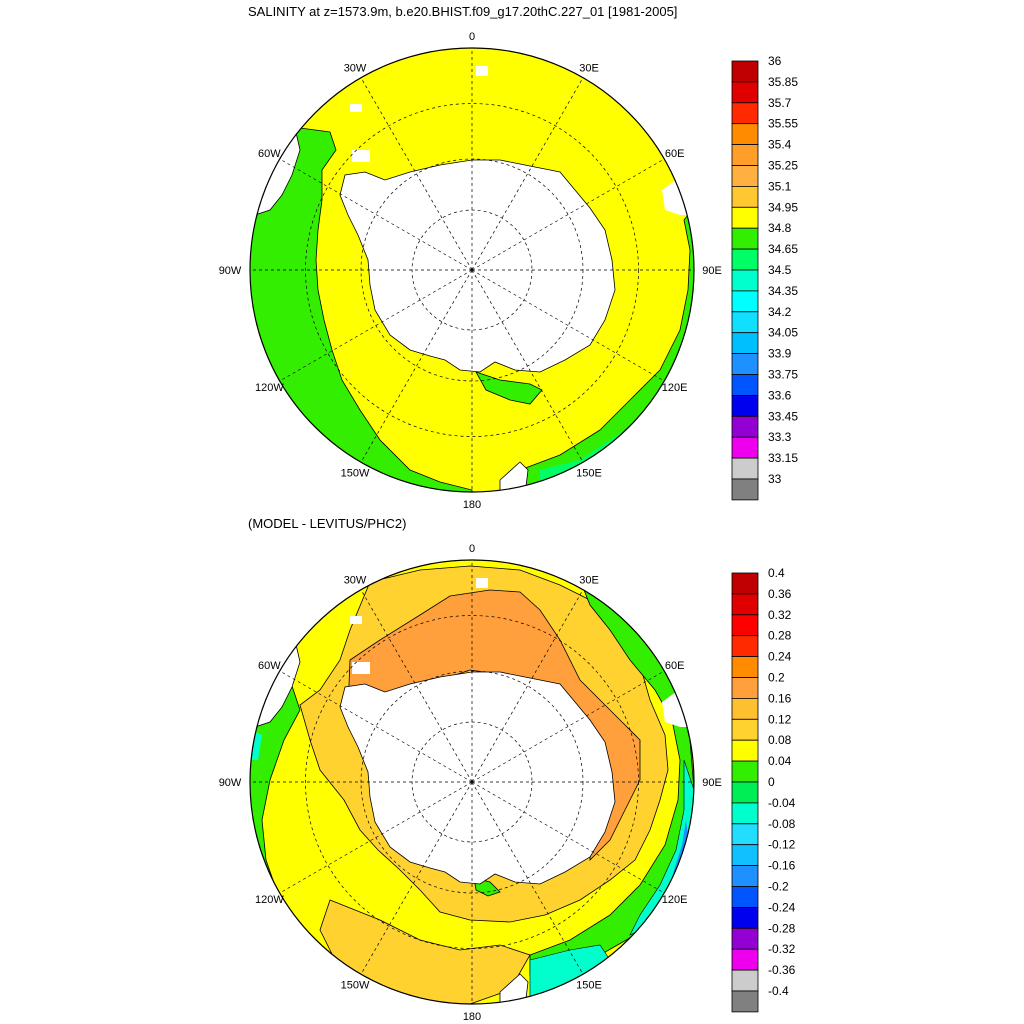 Image resolution: width=1024 pixels, height=1024 pixels. What do you see at coordinates (472, 549) in the screenshot?
I see `difference-map-longitude-label: 0` at bounding box center [472, 549].